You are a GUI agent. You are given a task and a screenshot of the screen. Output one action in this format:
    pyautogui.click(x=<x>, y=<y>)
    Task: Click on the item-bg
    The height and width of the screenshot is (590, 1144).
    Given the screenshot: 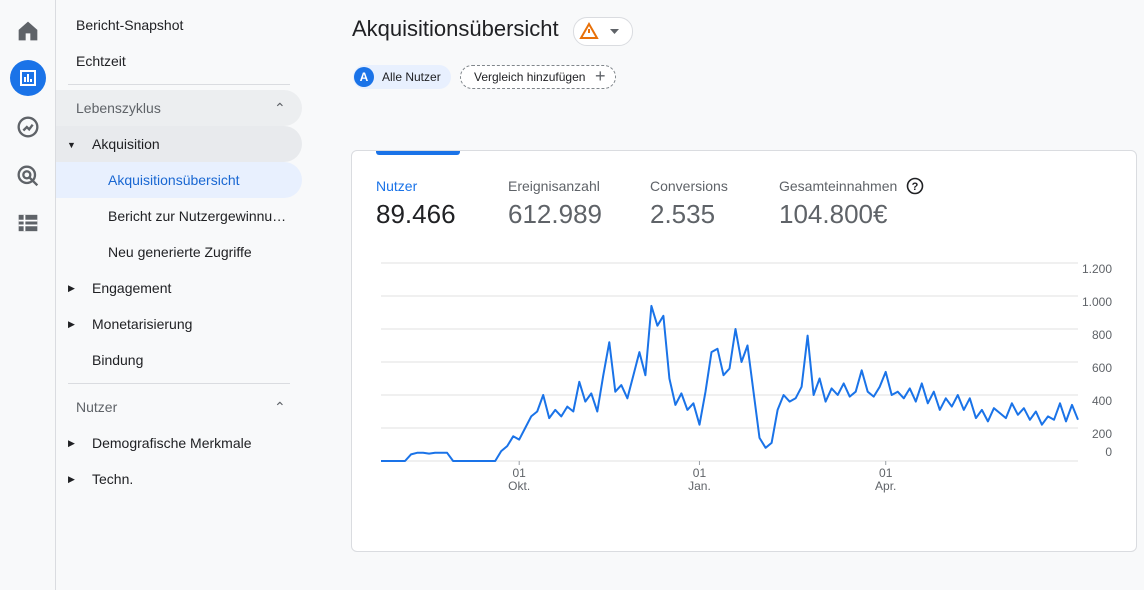 What is the action you would take?
    pyautogui.click(x=179, y=144)
    